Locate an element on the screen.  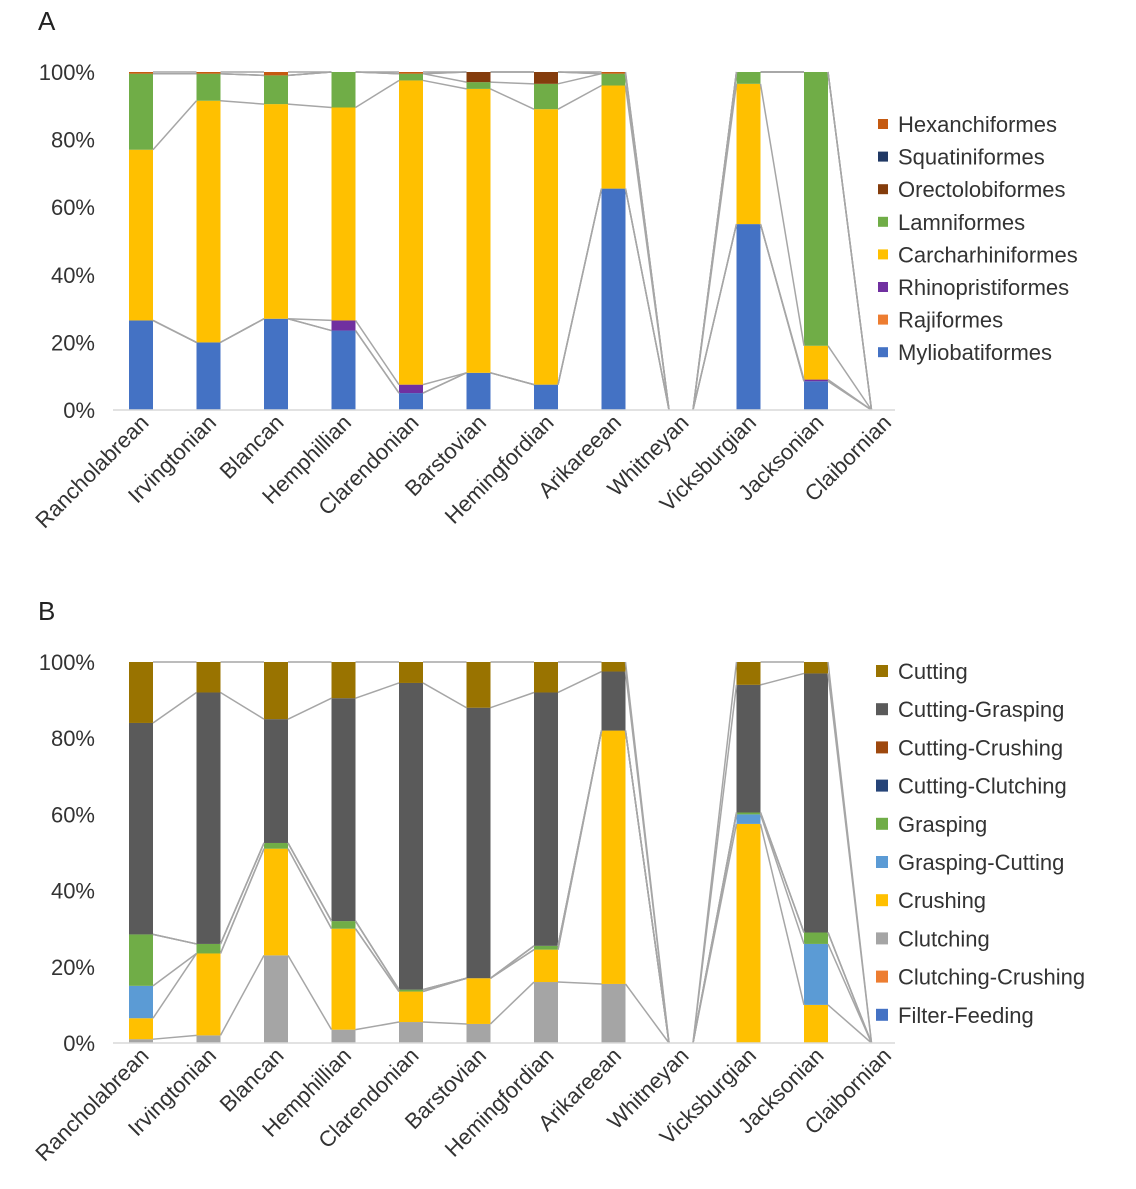
panel-a-legend-entry: Rhinopristiformes is located at coordinates (983, 287).